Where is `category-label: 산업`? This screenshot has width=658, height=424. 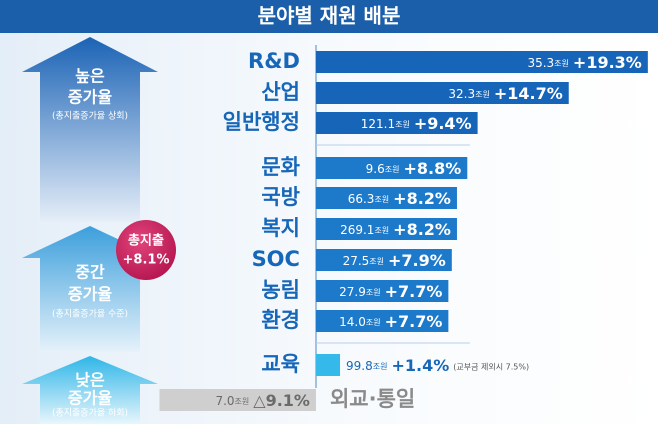
category-label: 산업 is located at coordinates (280, 92).